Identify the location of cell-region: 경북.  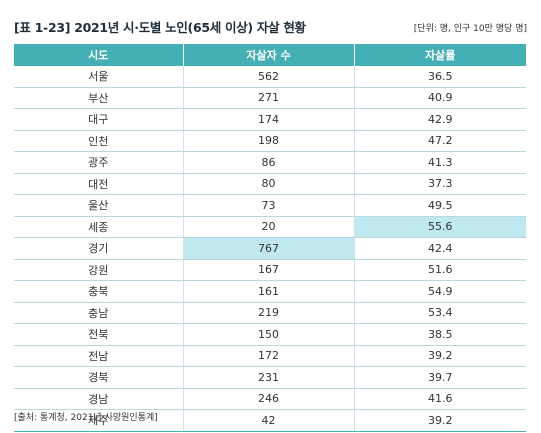
(98, 377).